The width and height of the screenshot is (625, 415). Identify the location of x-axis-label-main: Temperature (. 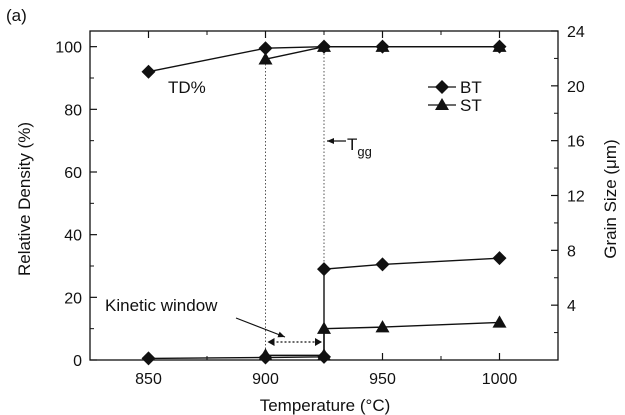
(313, 405).